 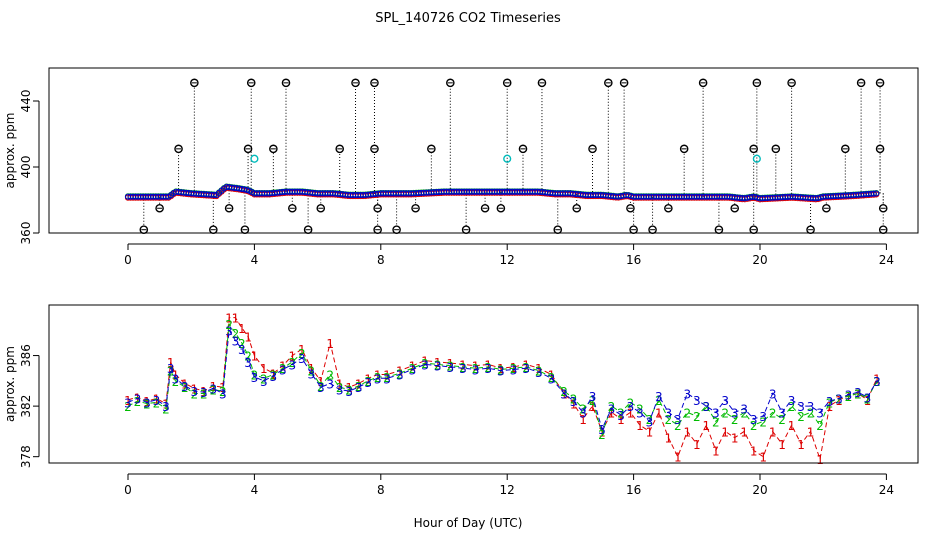 I want to click on chart-title: SPL_140726 CO2 Timeseries, so click(x=468, y=18).